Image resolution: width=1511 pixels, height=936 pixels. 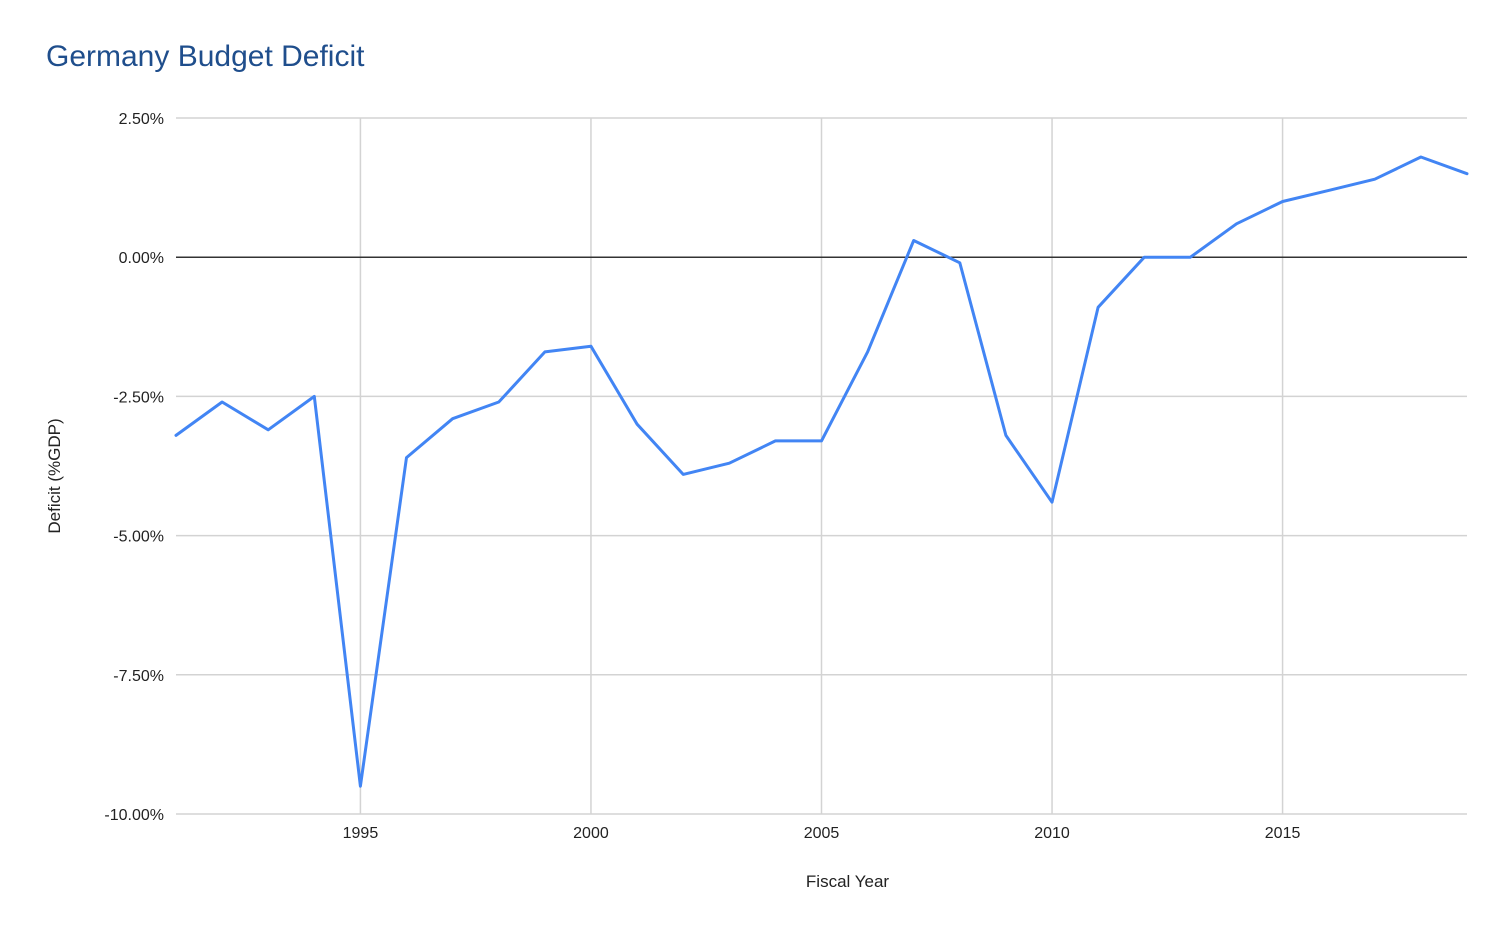 What do you see at coordinates (134, 815) in the screenshot?
I see `y-tick-label: -10.00%` at bounding box center [134, 815].